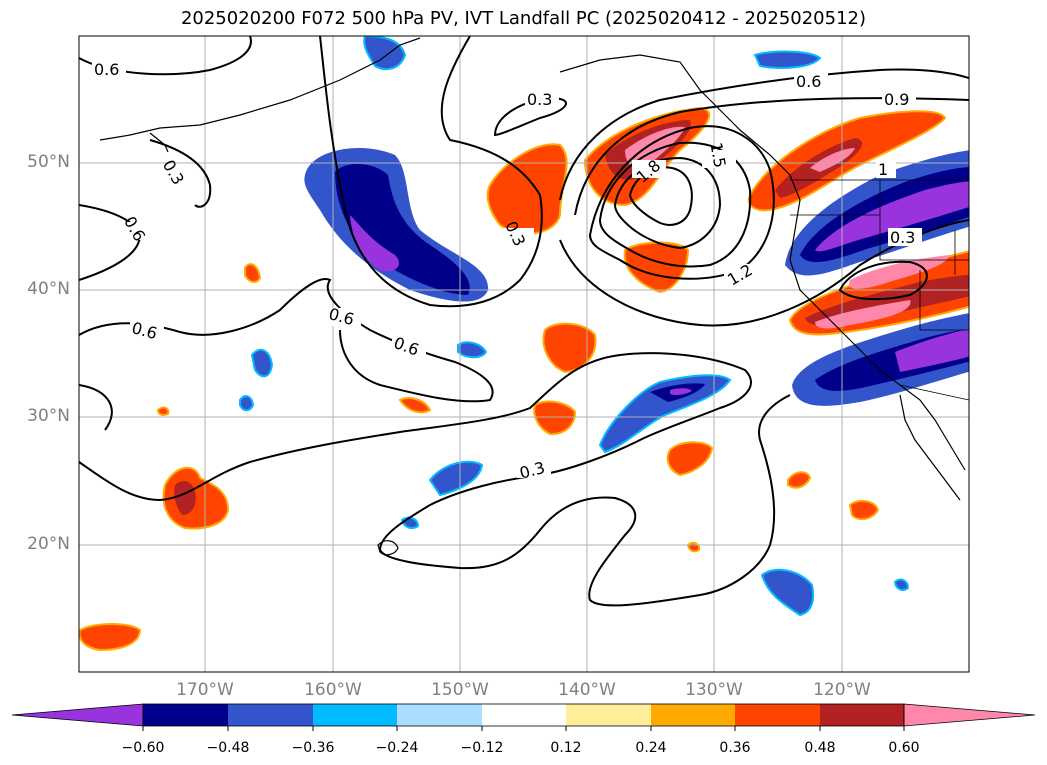 Image resolution: width=1047 pixels, height=765 pixels. Describe the element at coordinates (904, 748) in the screenshot. I see `colorbar-tick-label: 0.60` at that location.